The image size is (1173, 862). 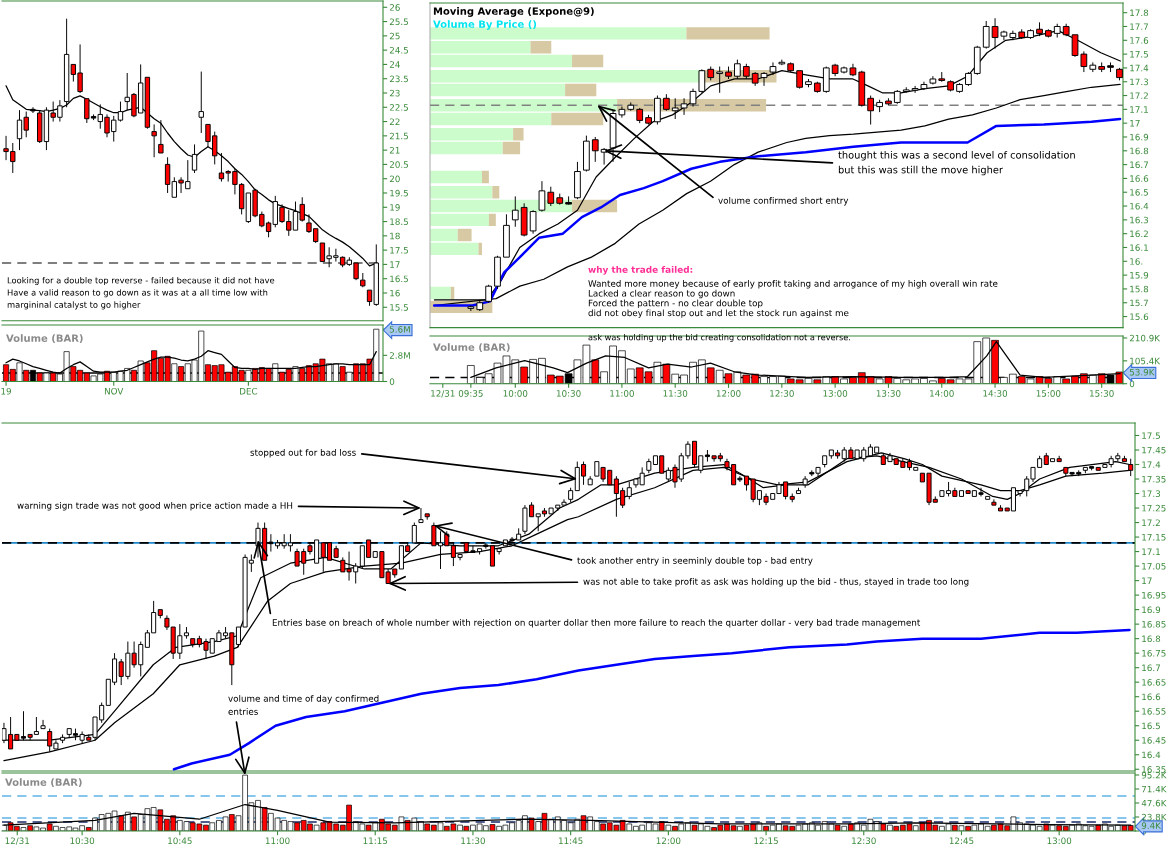 What do you see at coordinates (1145, 338) in the screenshot?
I see `y-tick-label: 210.9K` at bounding box center [1145, 338].